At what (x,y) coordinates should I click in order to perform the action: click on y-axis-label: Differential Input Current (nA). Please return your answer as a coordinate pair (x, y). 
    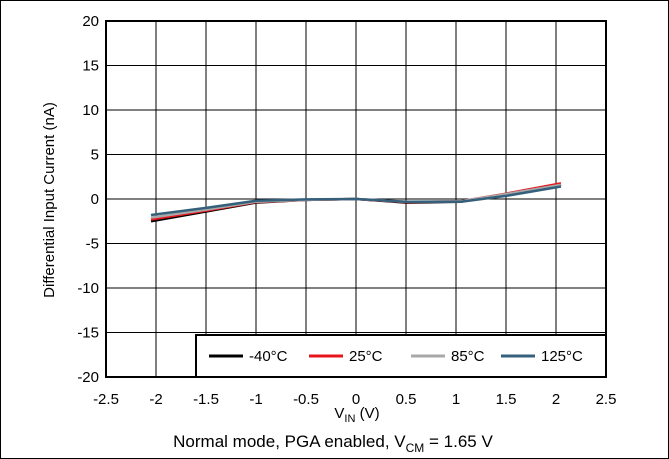
    Looking at the image, I should click on (49, 200).